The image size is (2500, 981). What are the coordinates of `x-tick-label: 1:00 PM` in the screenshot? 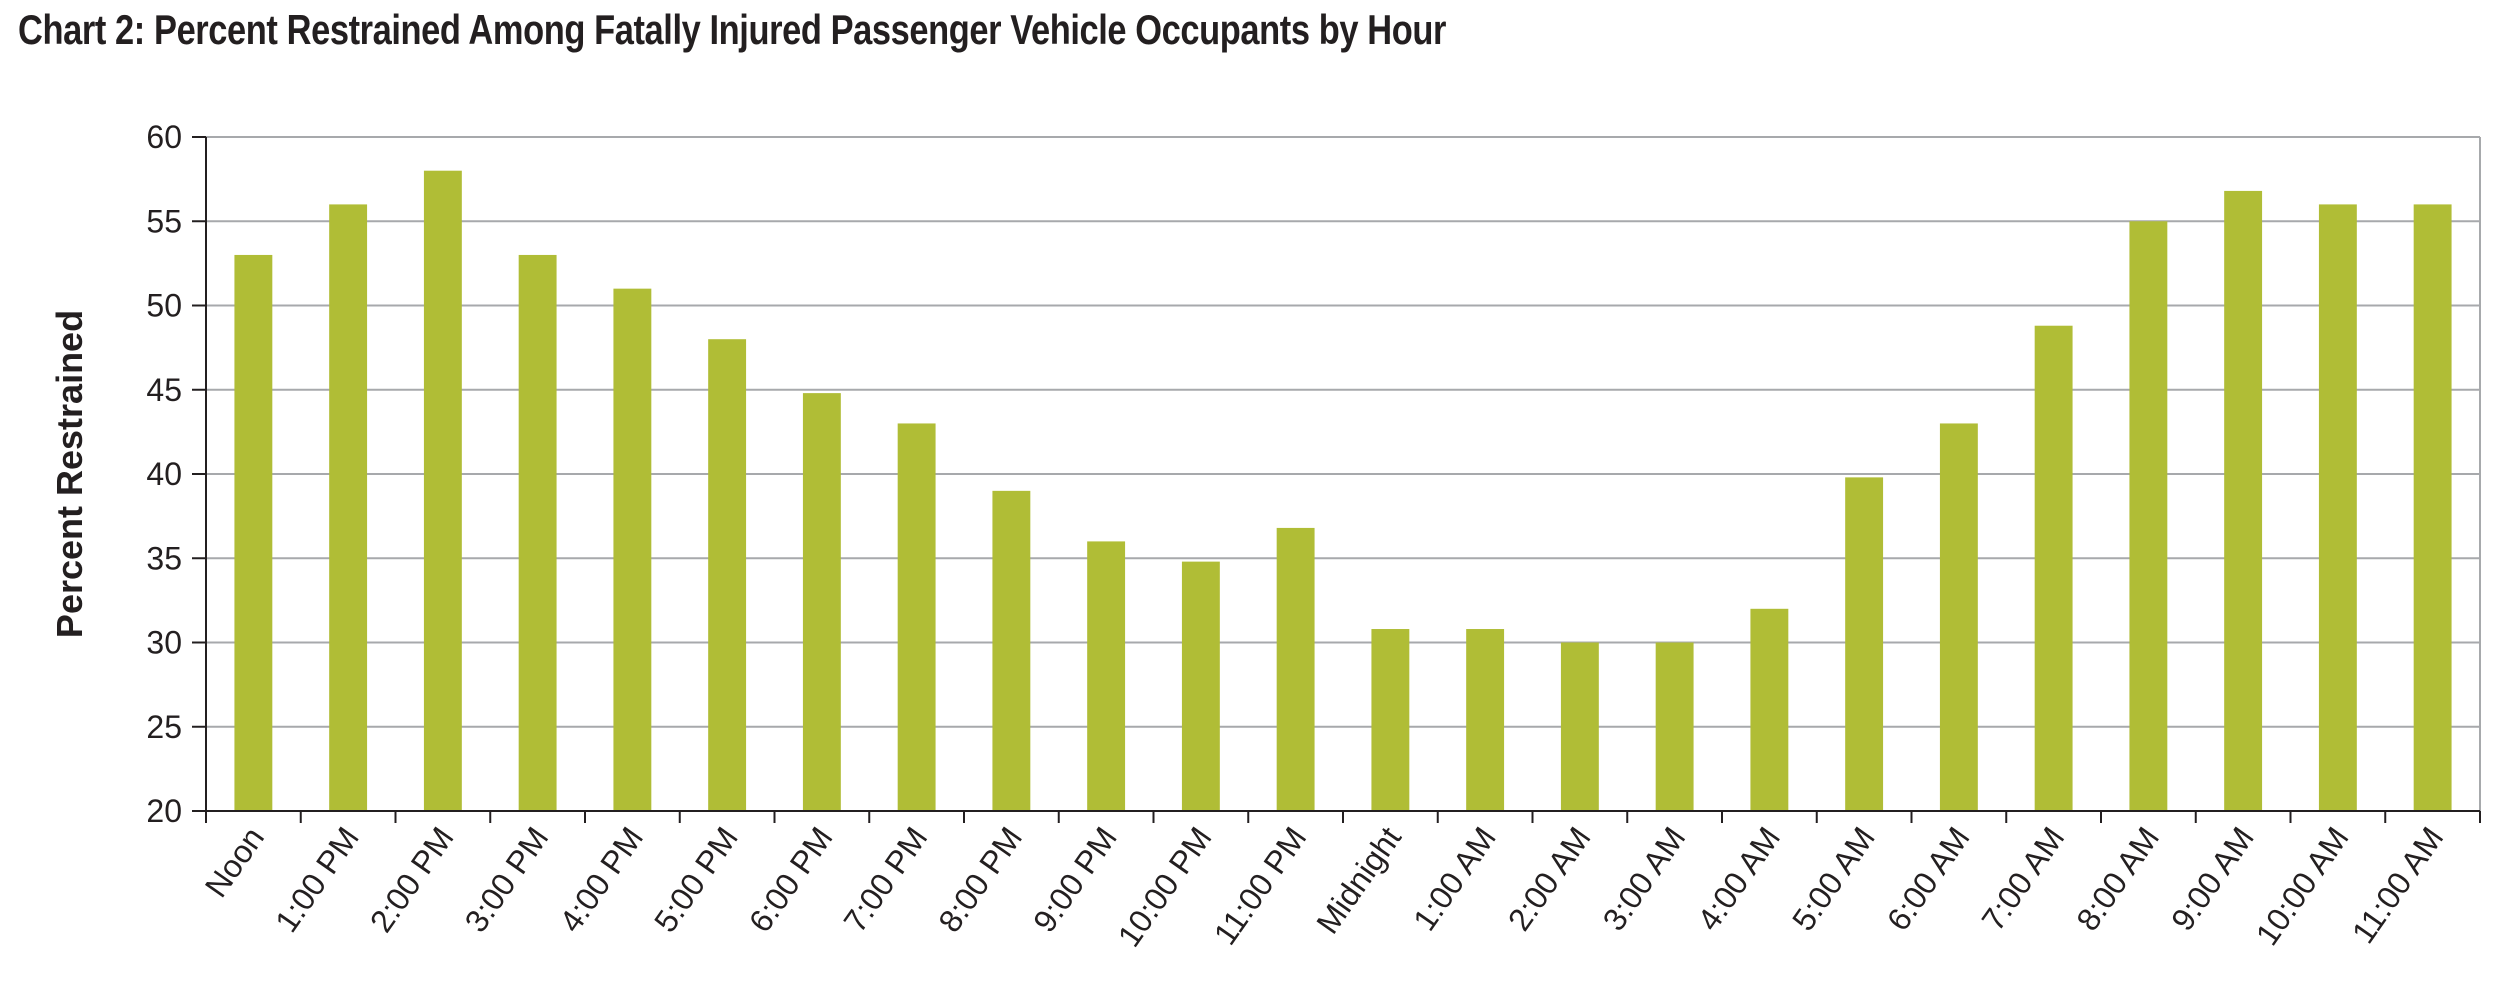 It's located at (317, 879).